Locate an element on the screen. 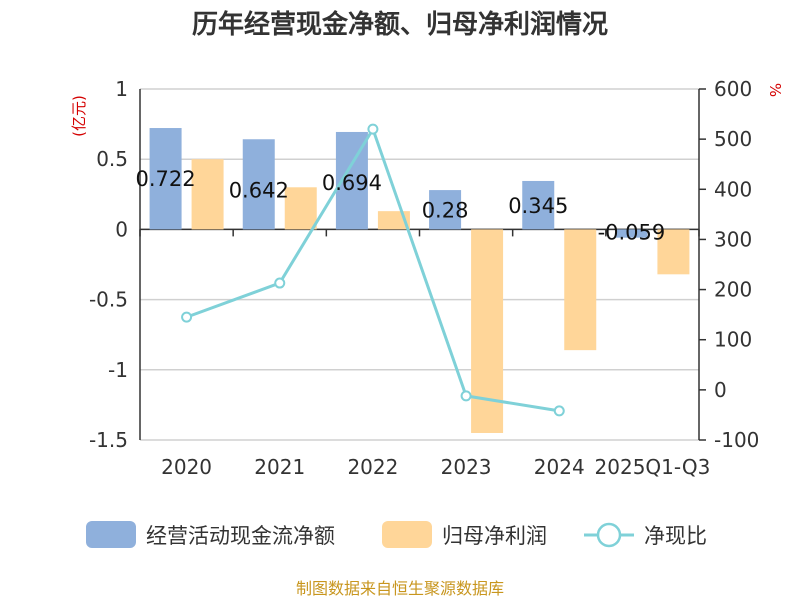 The image size is (800, 600). x-tick-label: 2022 is located at coordinates (372, 467).